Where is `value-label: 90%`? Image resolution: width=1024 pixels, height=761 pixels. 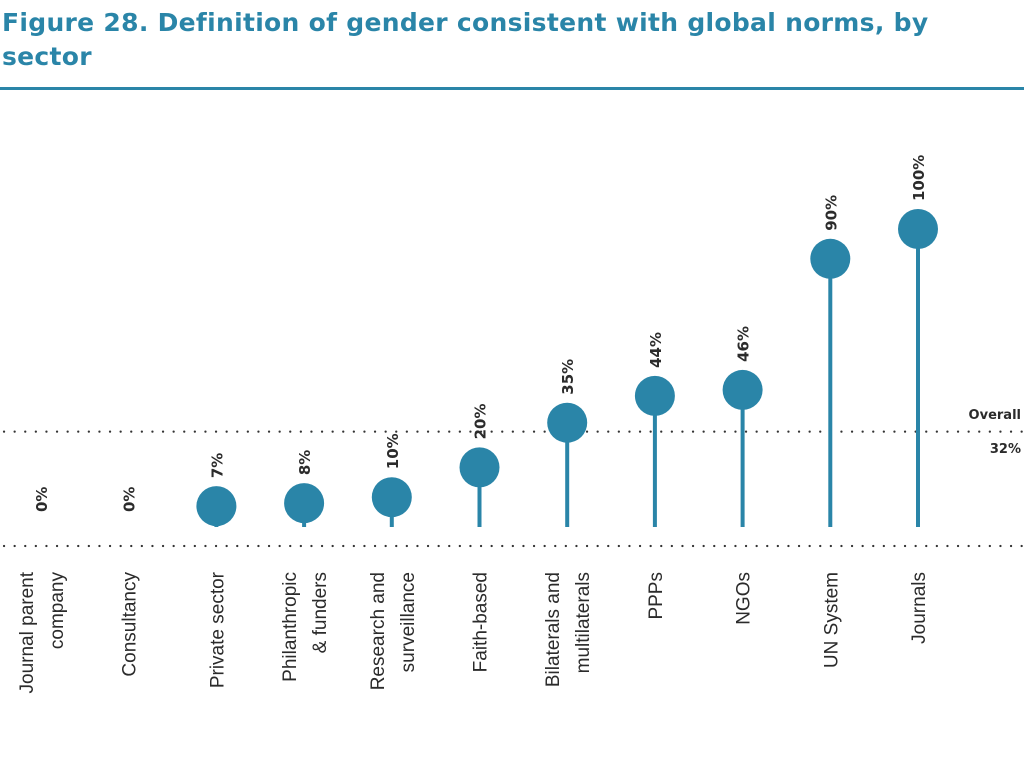 value-label: 90% is located at coordinates (831, 213).